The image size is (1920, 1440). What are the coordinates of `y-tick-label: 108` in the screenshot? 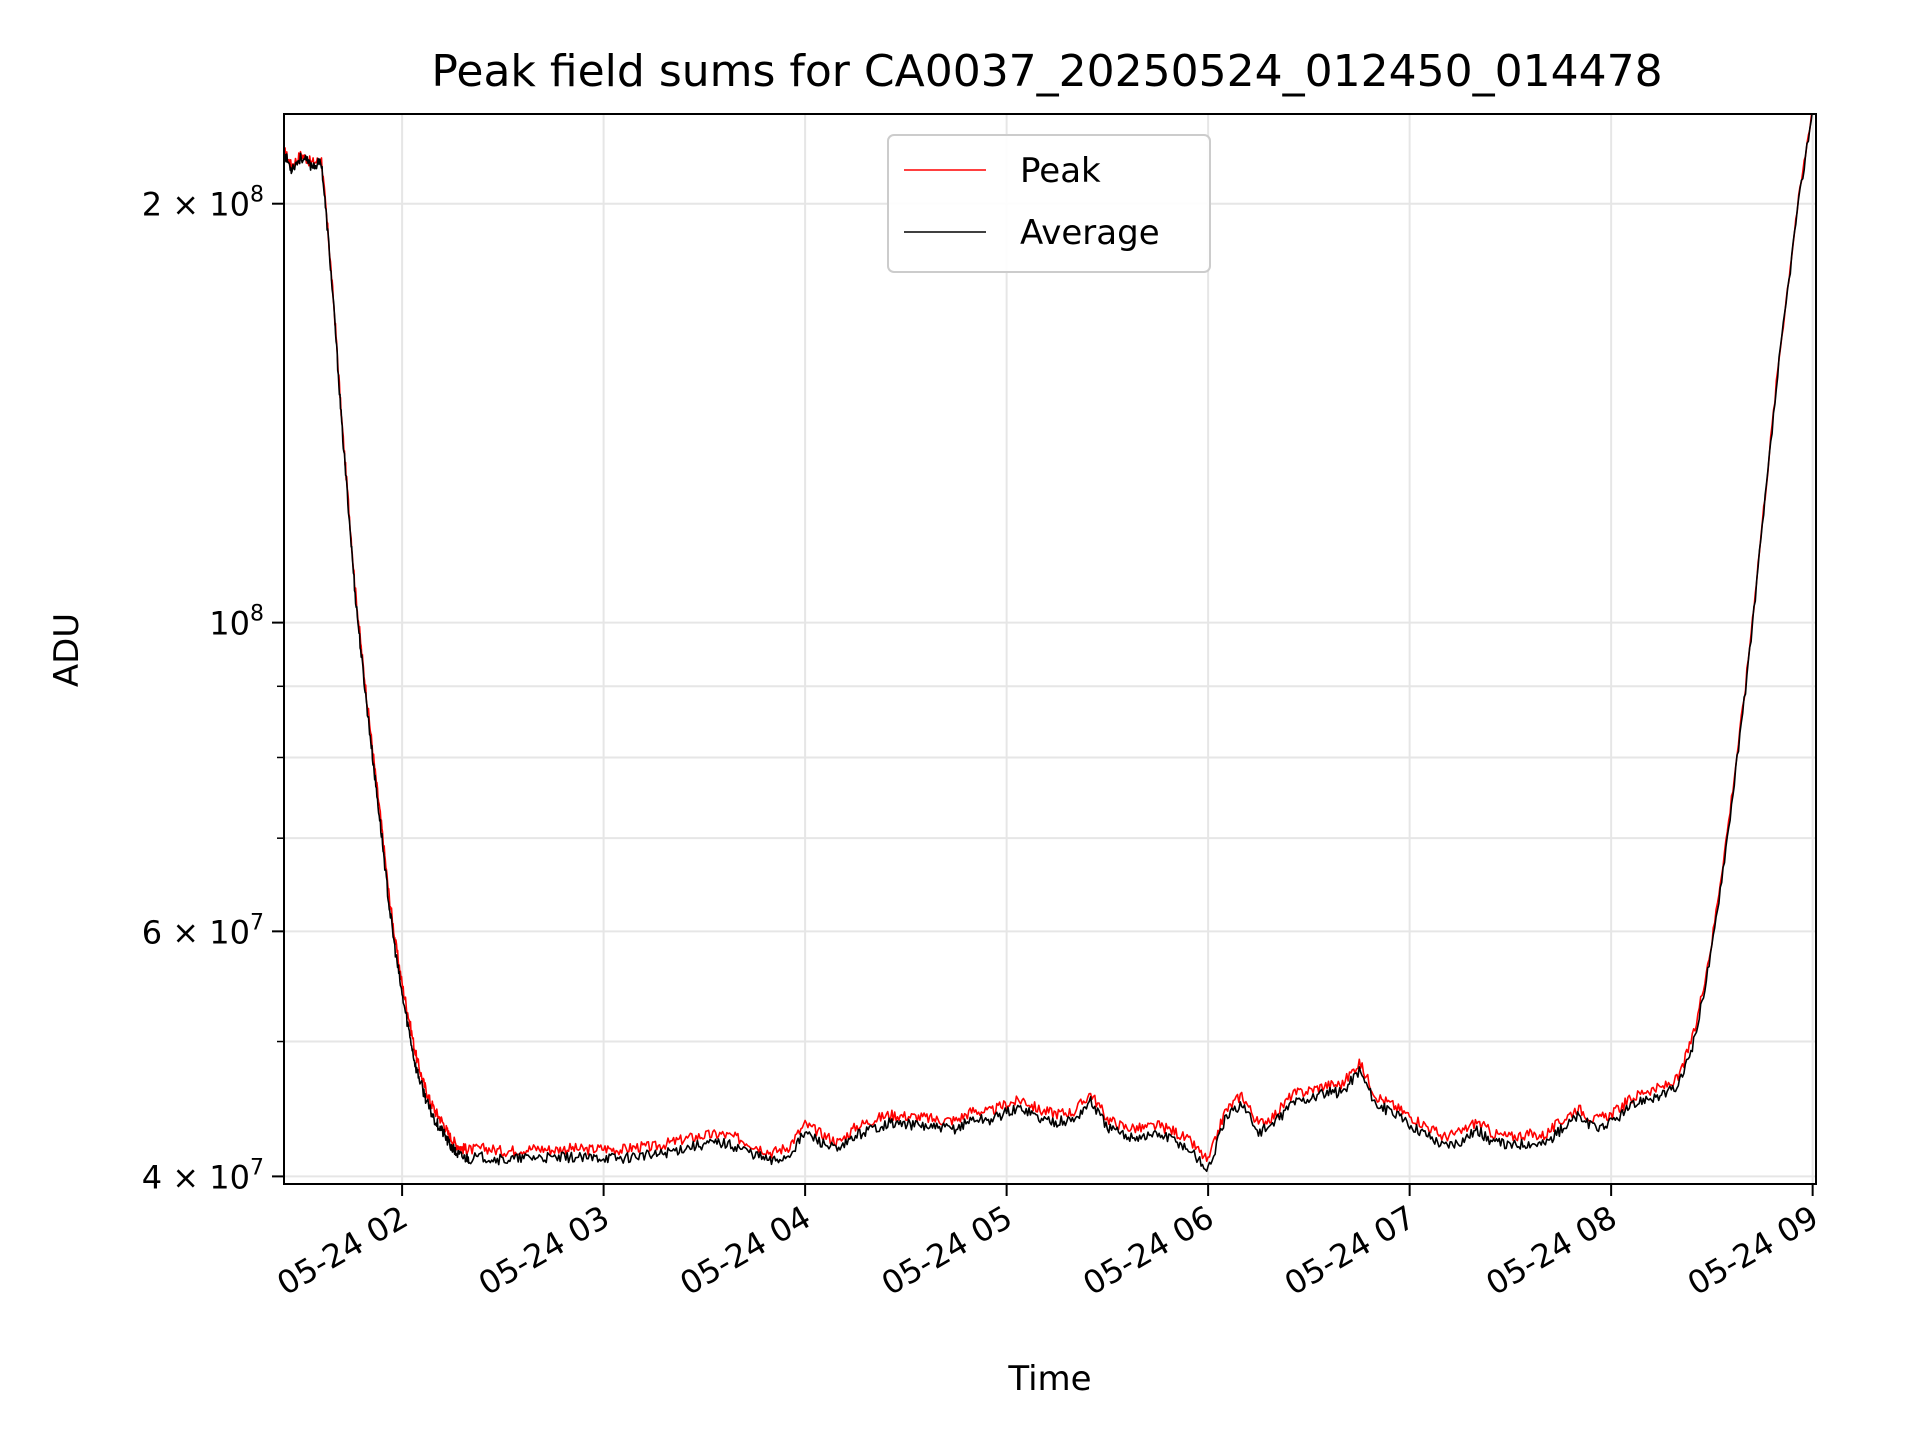 It's located at (236, 622).